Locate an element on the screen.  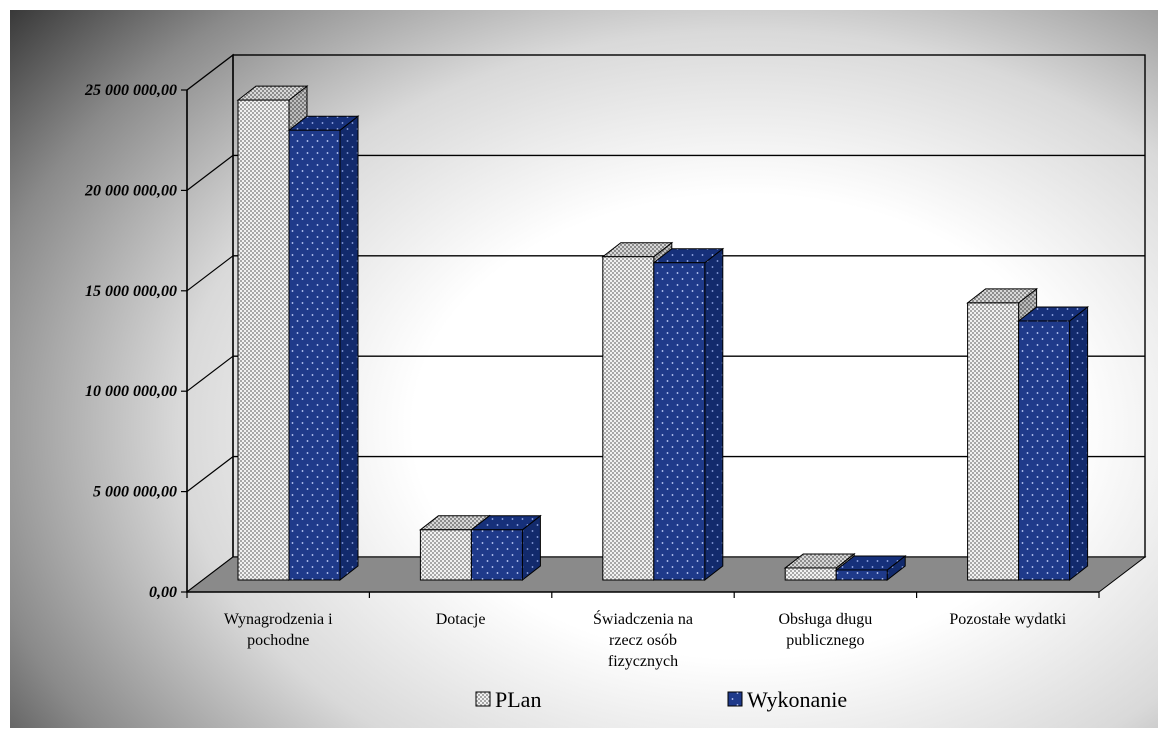
side-wall is located at coordinates (210, 323).